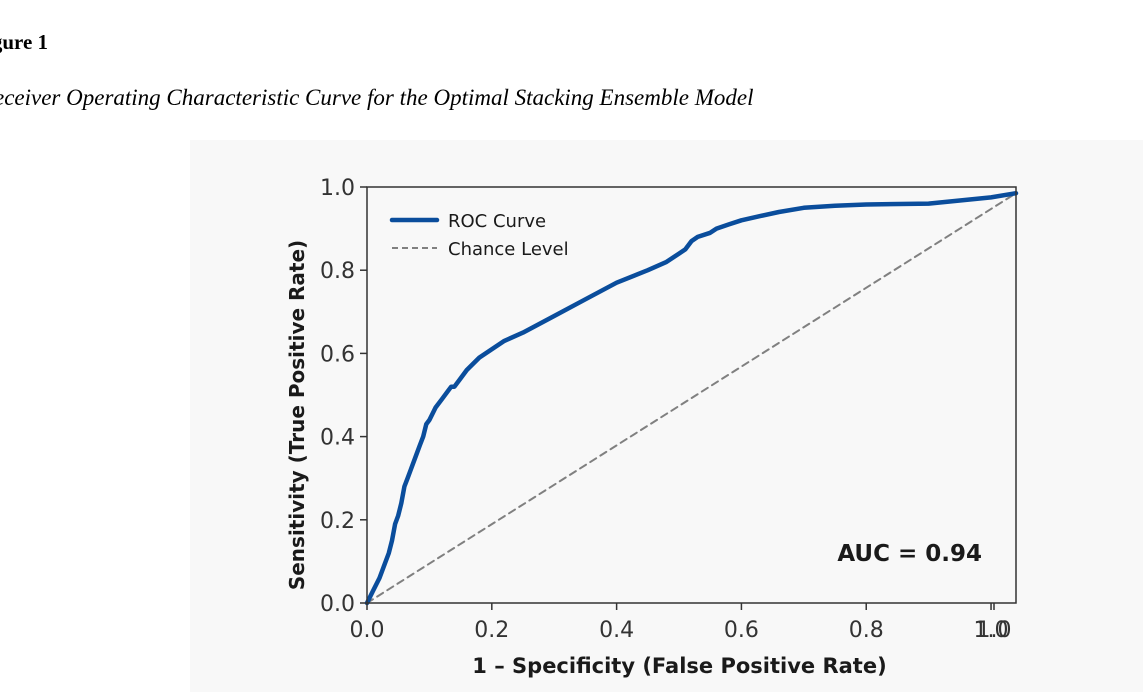 The image size is (1143, 692). Describe the element at coordinates (337, 521) in the screenshot. I see `y-tick-label: 0.2` at that location.